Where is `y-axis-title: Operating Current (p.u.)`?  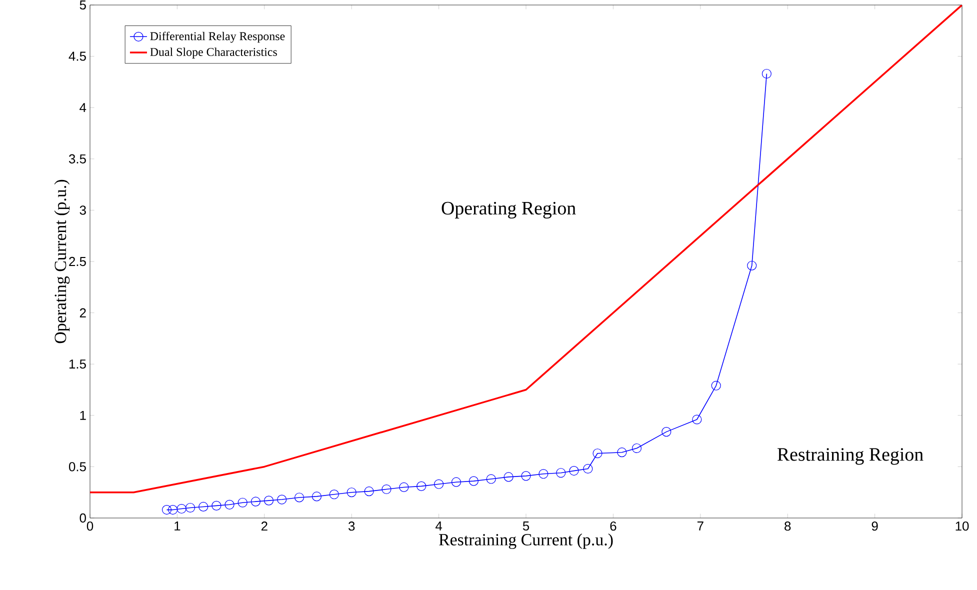 y-axis-title: Operating Current (p.u.) is located at coordinates (62, 262).